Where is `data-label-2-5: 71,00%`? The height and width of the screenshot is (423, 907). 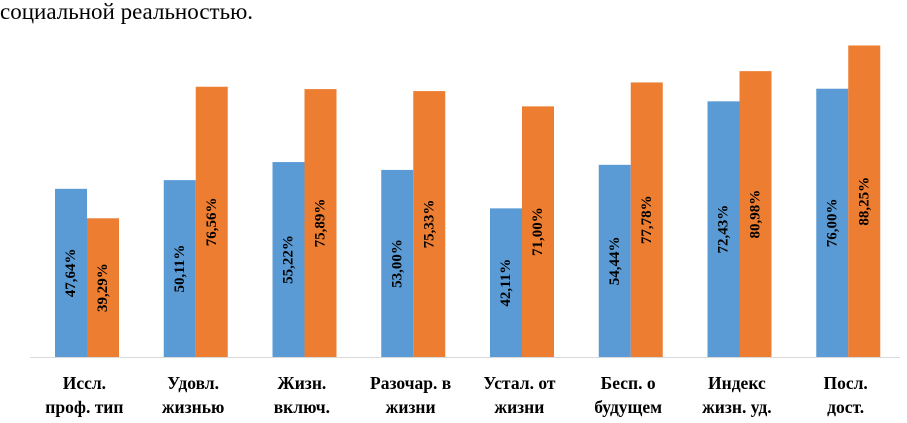
data-label-2-5: 71,00% is located at coordinates (538, 231).